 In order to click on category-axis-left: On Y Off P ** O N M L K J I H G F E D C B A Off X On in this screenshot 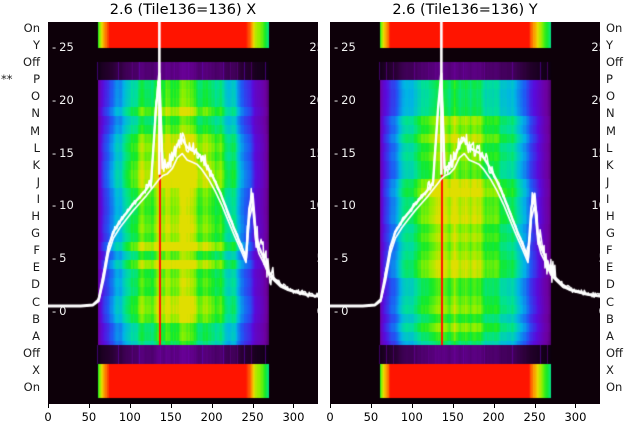, I will do `click(22, 213)`.